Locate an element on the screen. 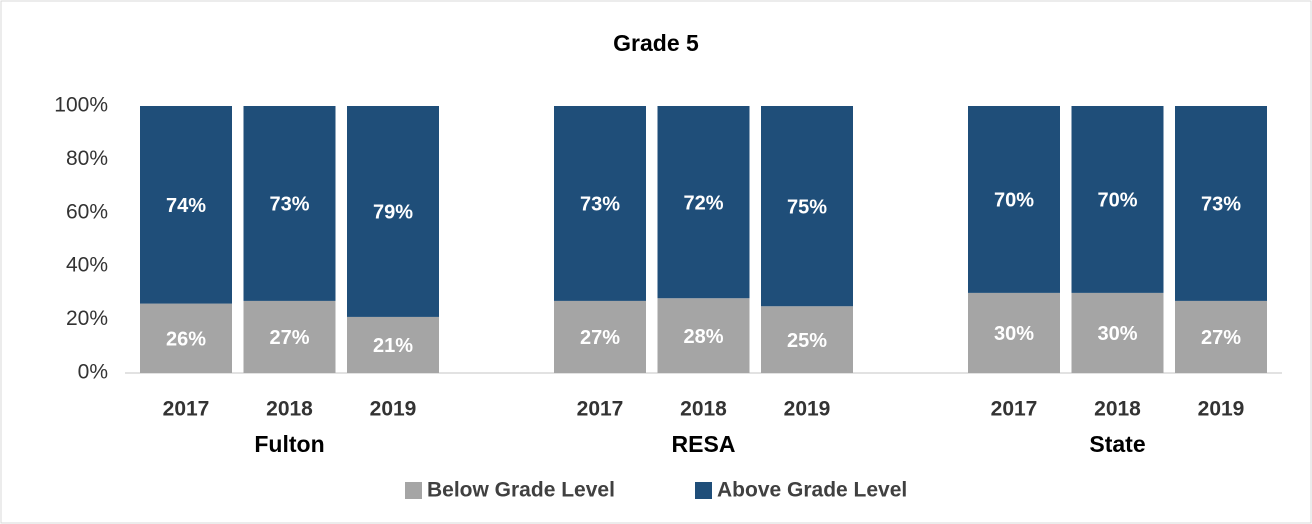 The image size is (1312, 524). y-tick-label: 100% is located at coordinates (81, 105).